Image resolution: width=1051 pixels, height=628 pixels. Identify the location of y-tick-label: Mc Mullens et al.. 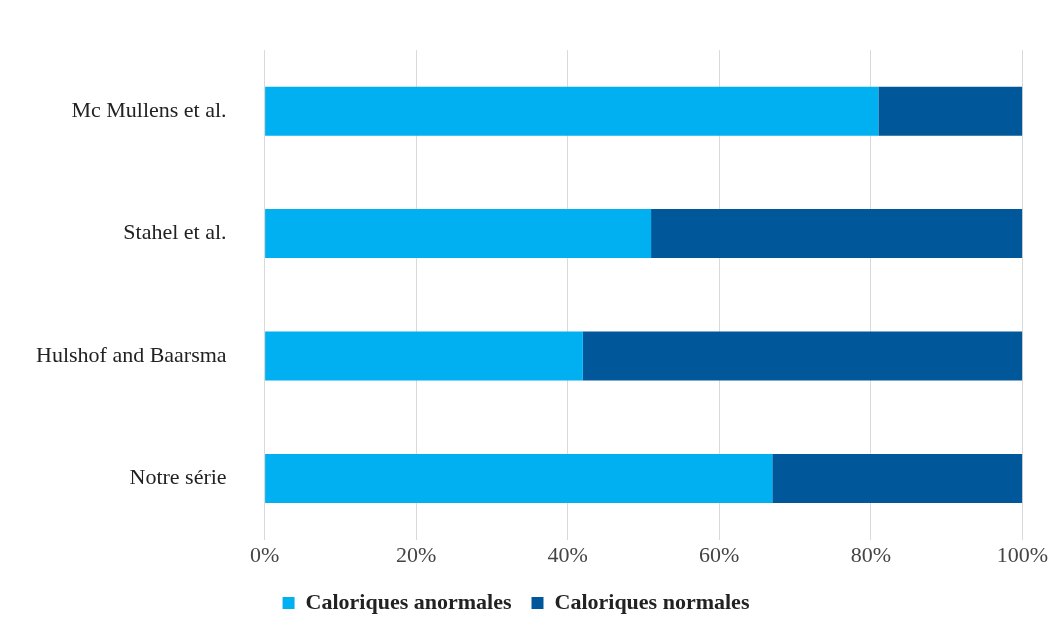
(149, 109).